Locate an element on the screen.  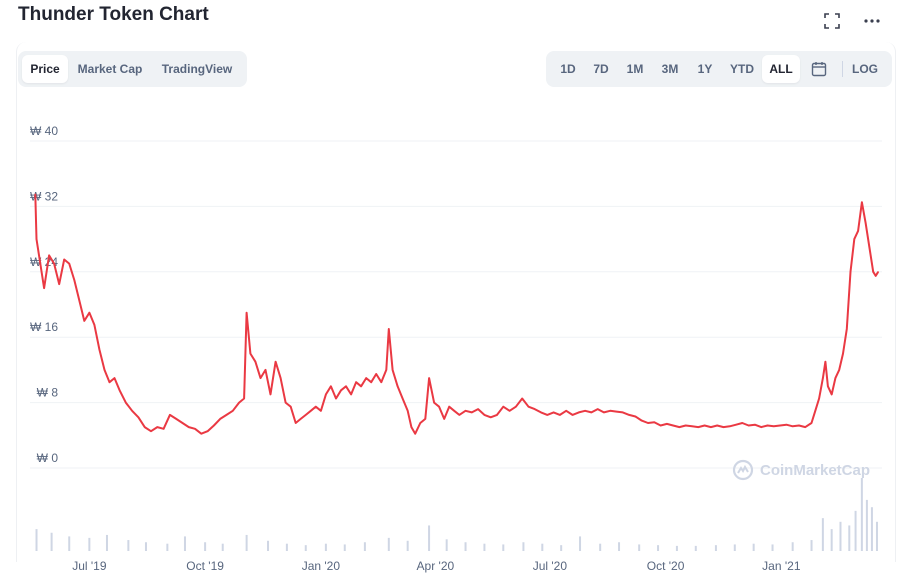
coinmarketcap-watermark: CoinMarketCap is located at coordinates (801, 470).